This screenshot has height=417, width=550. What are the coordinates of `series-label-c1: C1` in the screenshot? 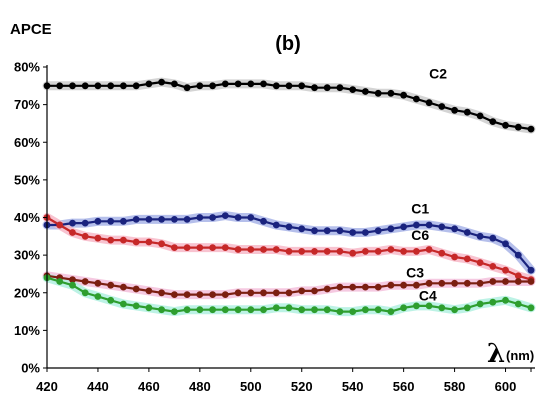 It's located at (420, 209).